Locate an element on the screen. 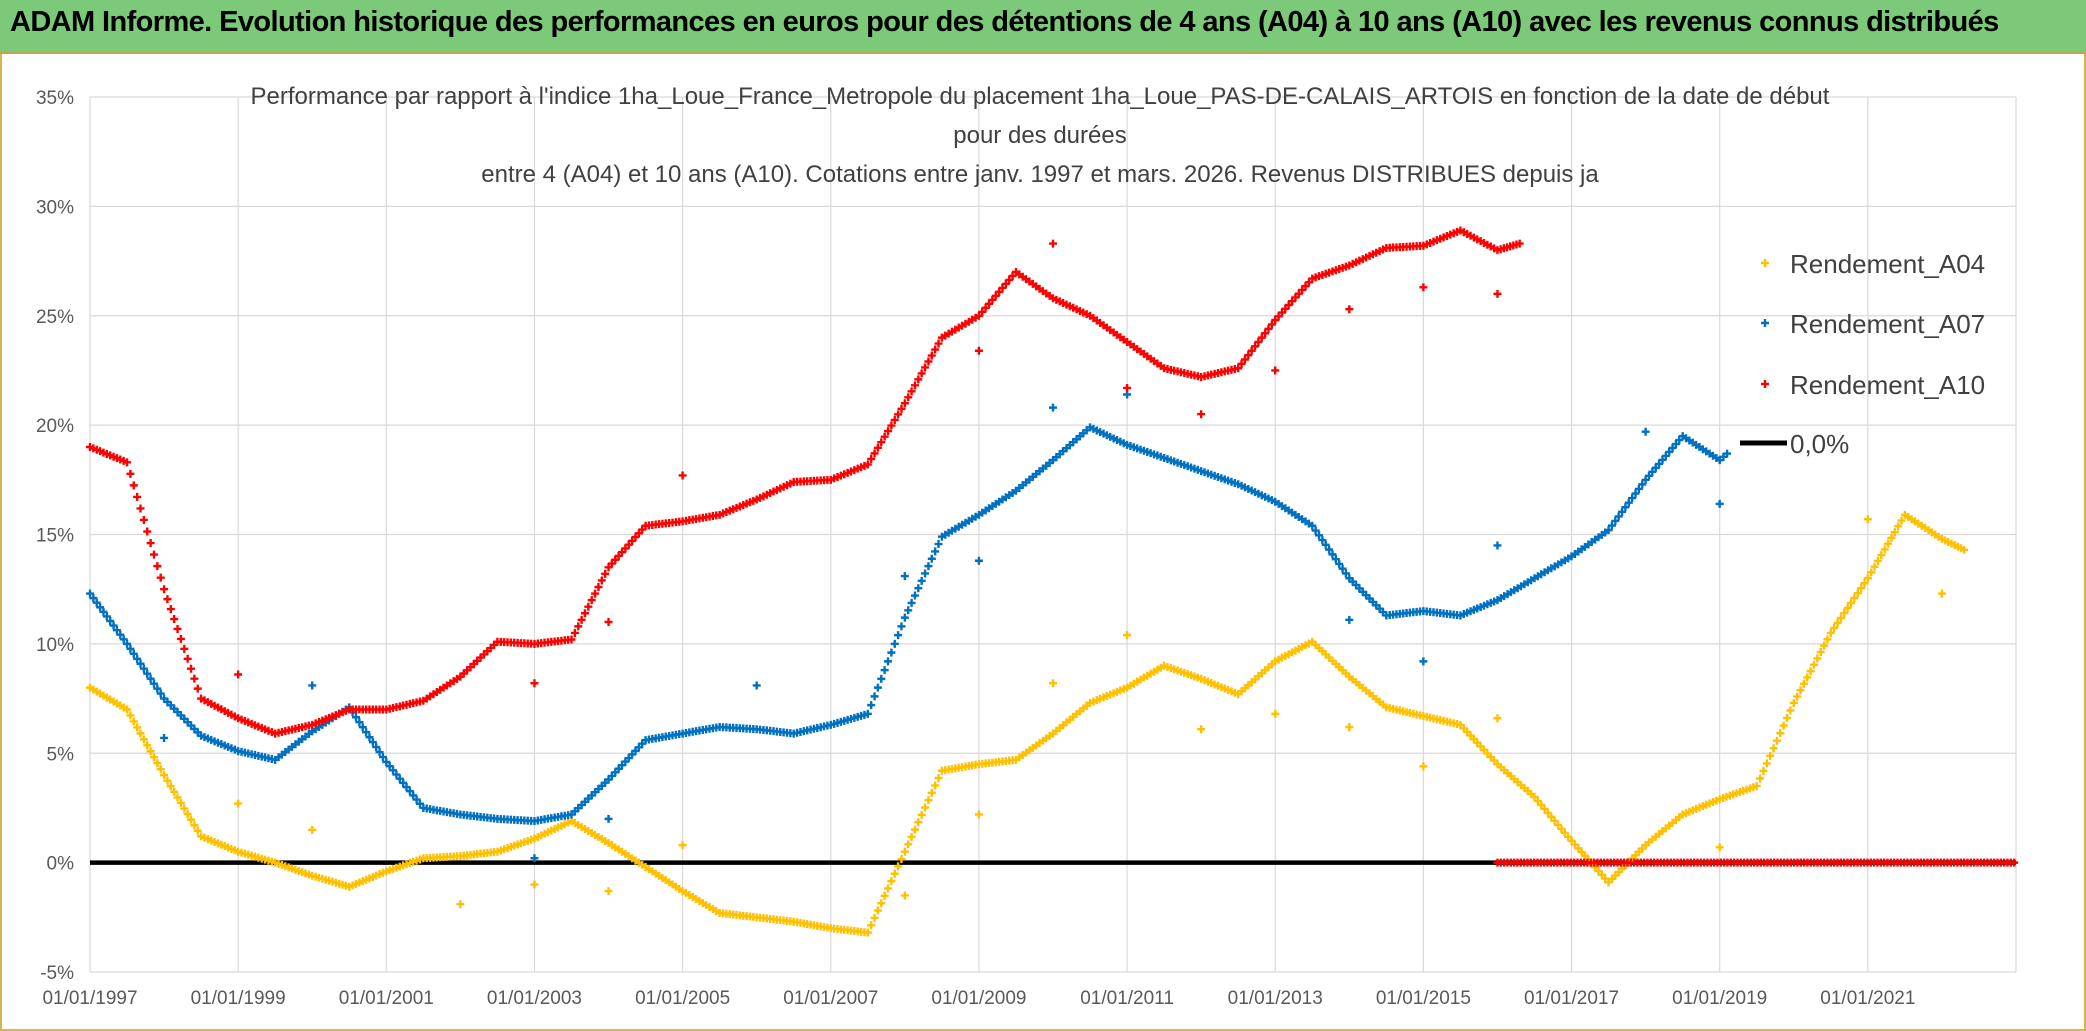 This screenshot has height=1031, width=2086. legend-entry: 0,0% is located at coordinates (1794, 444).